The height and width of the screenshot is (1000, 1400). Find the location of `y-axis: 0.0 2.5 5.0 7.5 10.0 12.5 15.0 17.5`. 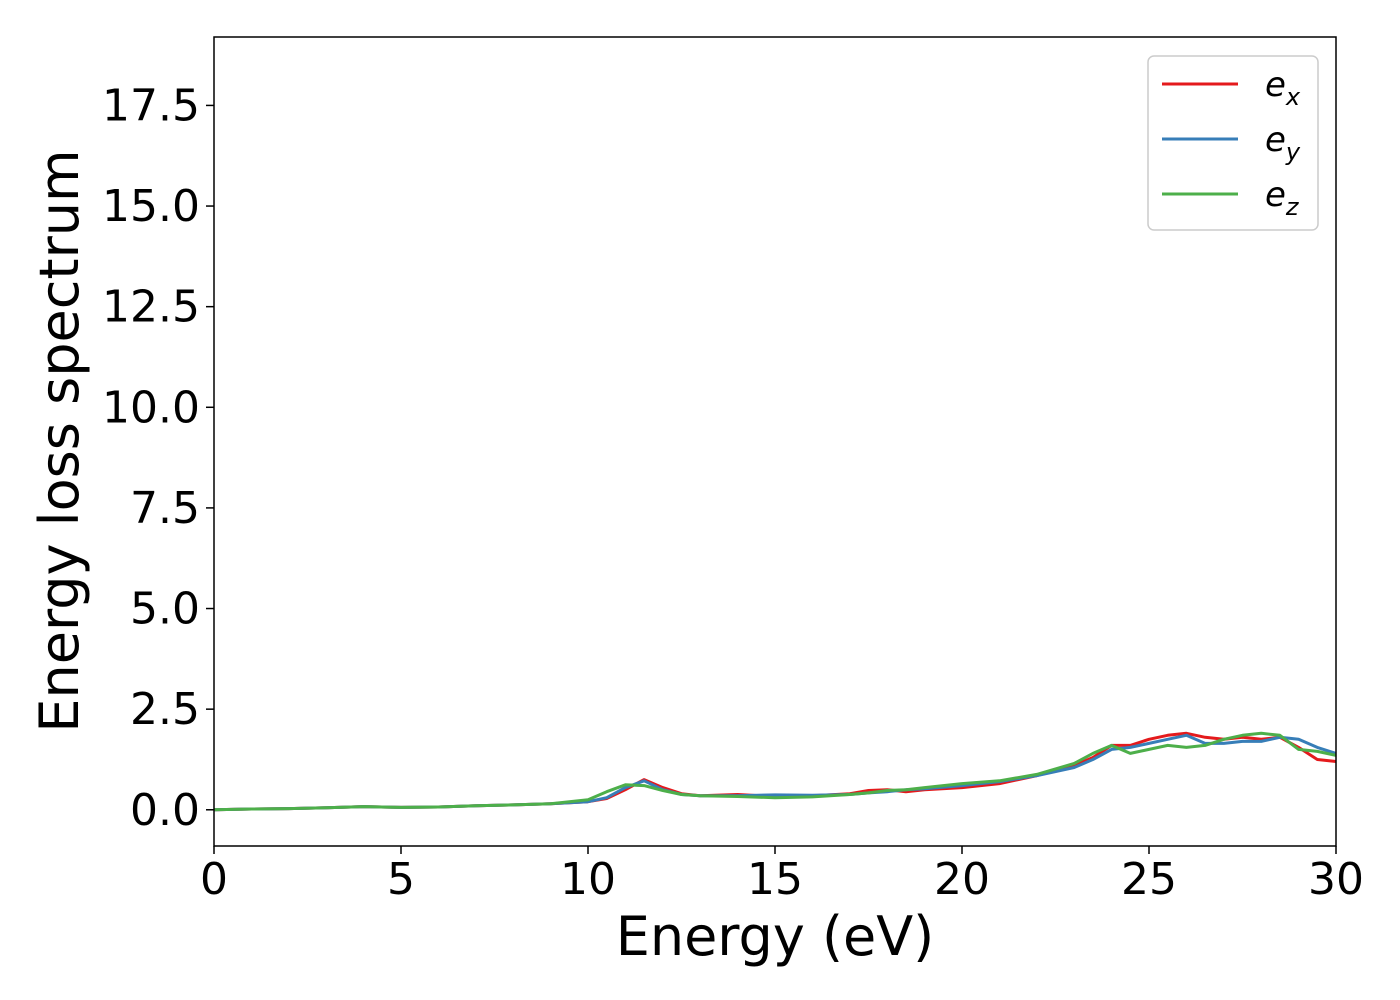

y-axis: 0.0 2.5 5.0 7.5 10.0 12.5 15.0 17.5 is located at coordinates (158, 458).